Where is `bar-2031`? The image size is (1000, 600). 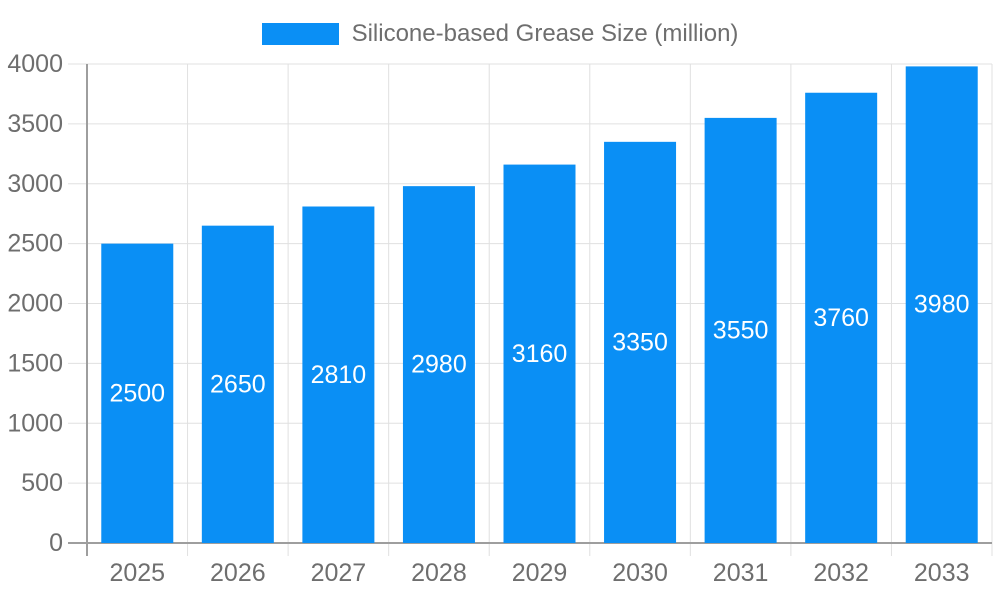
bar-2031 is located at coordinates (740, 330).